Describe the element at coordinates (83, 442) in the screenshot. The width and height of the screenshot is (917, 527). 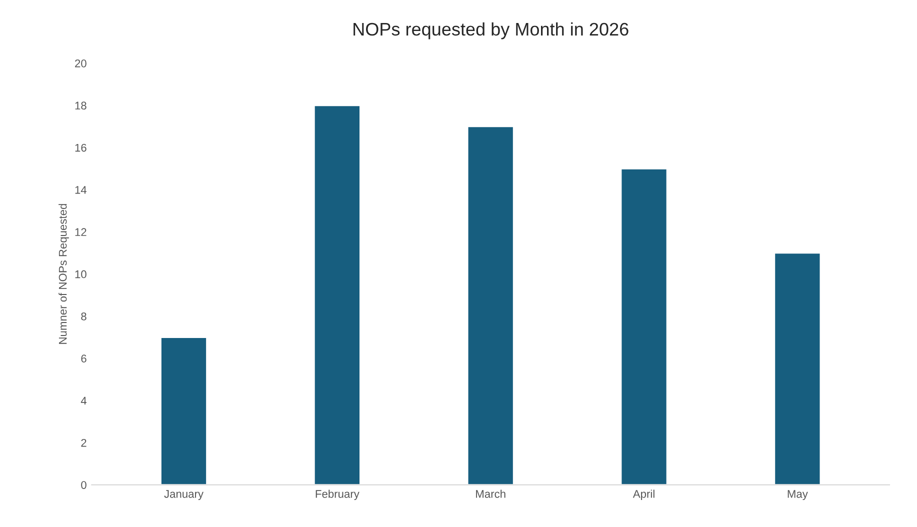
I see `y-tick-label: 2` at that location.